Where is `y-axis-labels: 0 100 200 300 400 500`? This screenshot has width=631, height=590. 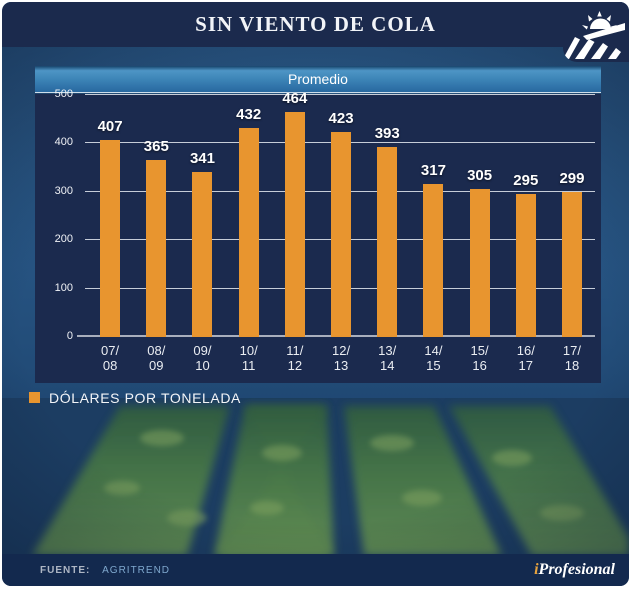 y-axis-labels: 0 100 200 300 400 500 is located at coordinates (58, 215).